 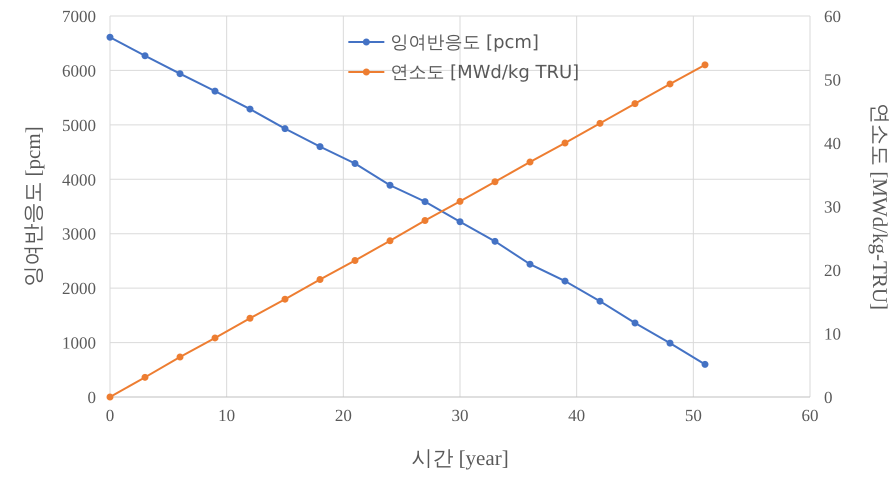 I want to click on y-tick-label: 1000, so click(x=79, y=343).